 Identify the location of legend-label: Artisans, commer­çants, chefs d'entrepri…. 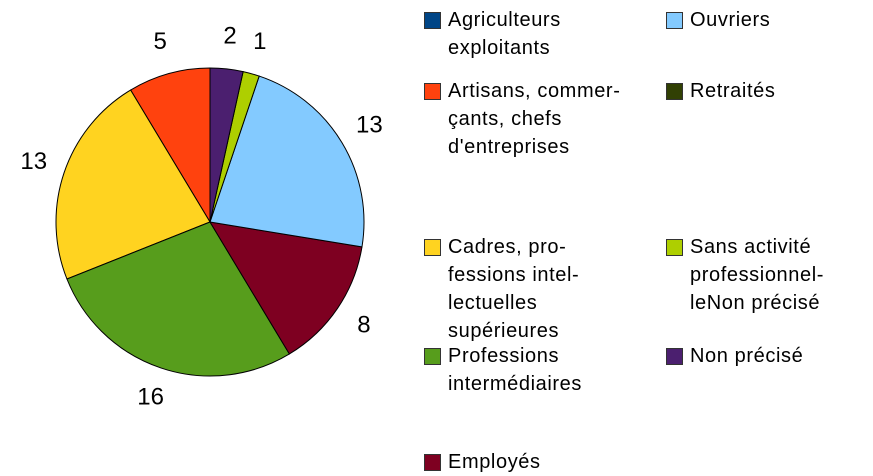
(534, 119).